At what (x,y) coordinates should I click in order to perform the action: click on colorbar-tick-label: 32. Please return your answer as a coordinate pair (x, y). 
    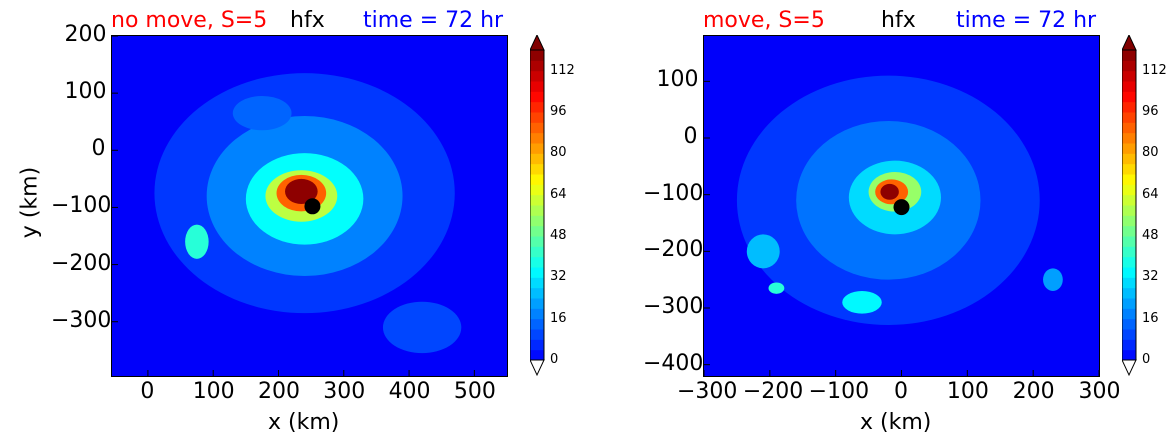
    Looking at the image, I should click on (1150, 277).